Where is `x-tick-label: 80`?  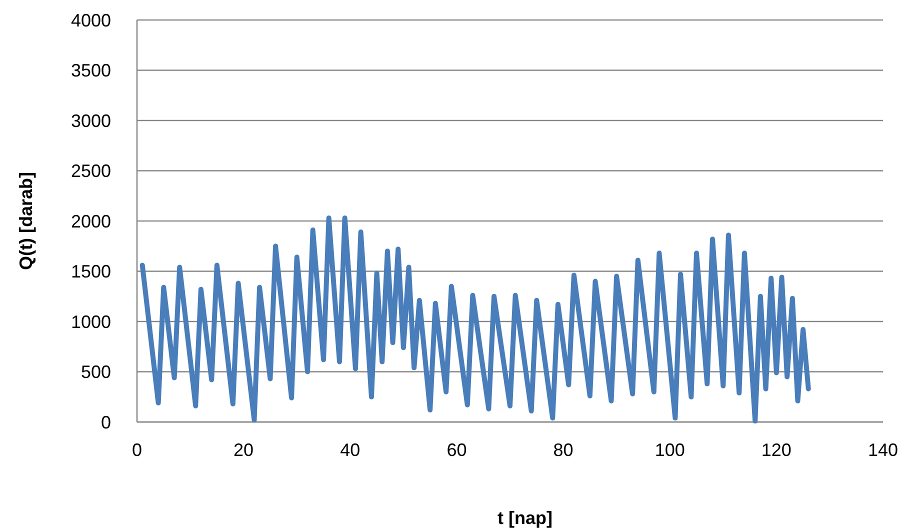 x-tick-label: 80 is located at coordinates (563, 450).